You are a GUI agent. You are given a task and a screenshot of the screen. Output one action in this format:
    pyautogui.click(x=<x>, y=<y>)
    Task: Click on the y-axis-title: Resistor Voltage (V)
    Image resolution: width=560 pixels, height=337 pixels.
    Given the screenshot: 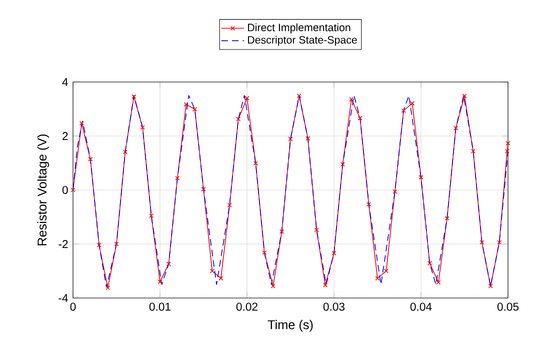 What is the action you would take?
    pyautogui.click(x=43, y=190)
    